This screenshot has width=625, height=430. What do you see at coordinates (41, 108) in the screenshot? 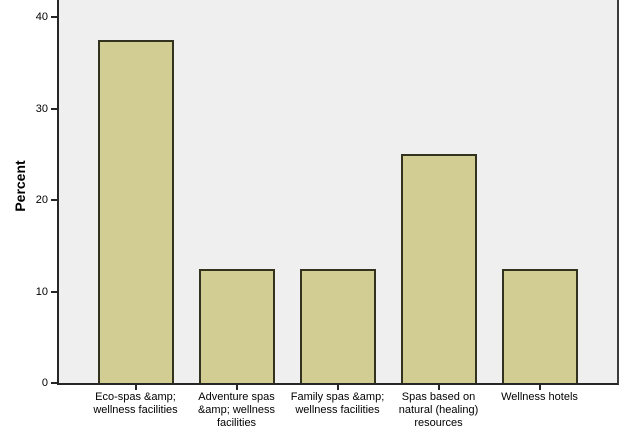
I see `y-tick-label: 30` at bounding box center [41, 108].